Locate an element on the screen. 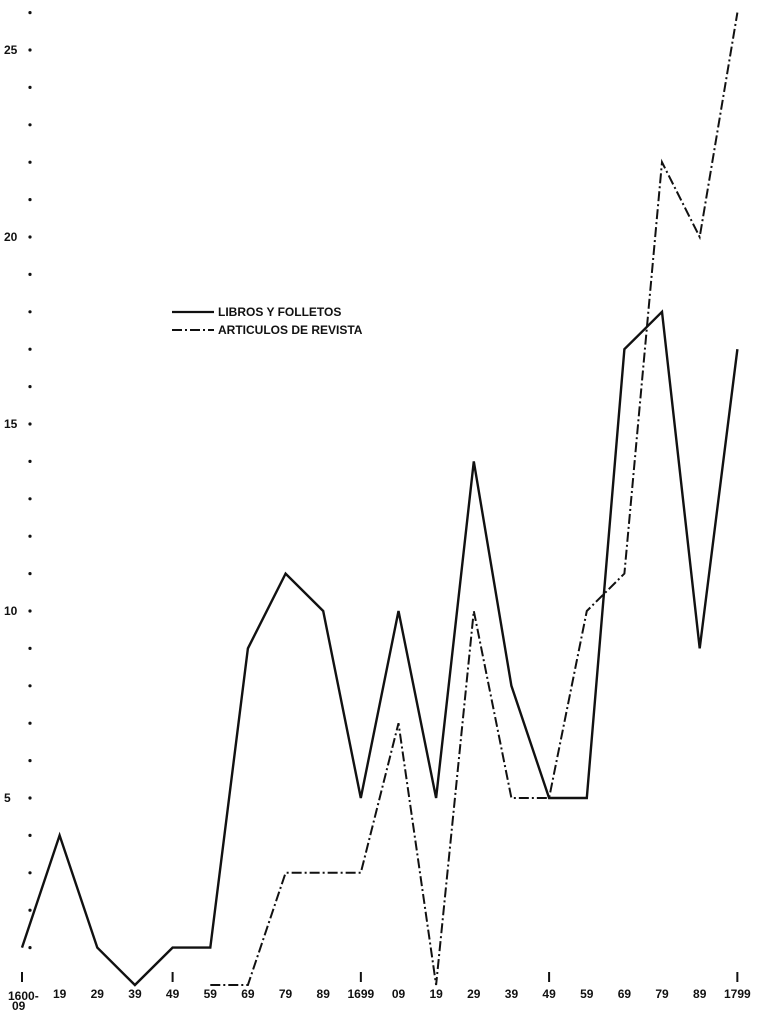 The height and width of the screenshot is (1010, 762). y-axis: 5 10 15 20 25 is located at coordinates (18, 480).